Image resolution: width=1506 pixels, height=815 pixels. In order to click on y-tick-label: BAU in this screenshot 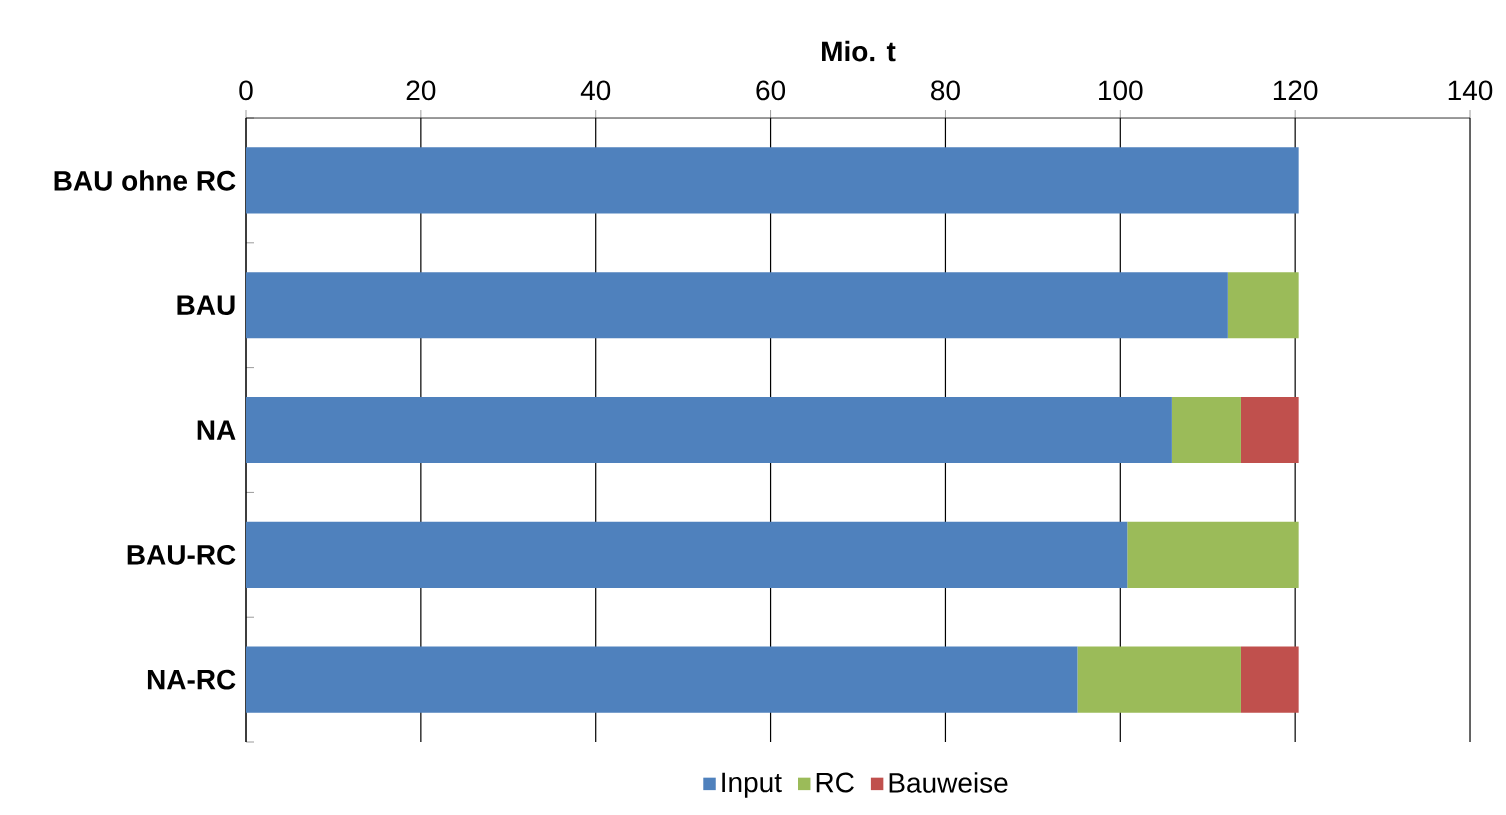, I will do `click(206, 305)`.